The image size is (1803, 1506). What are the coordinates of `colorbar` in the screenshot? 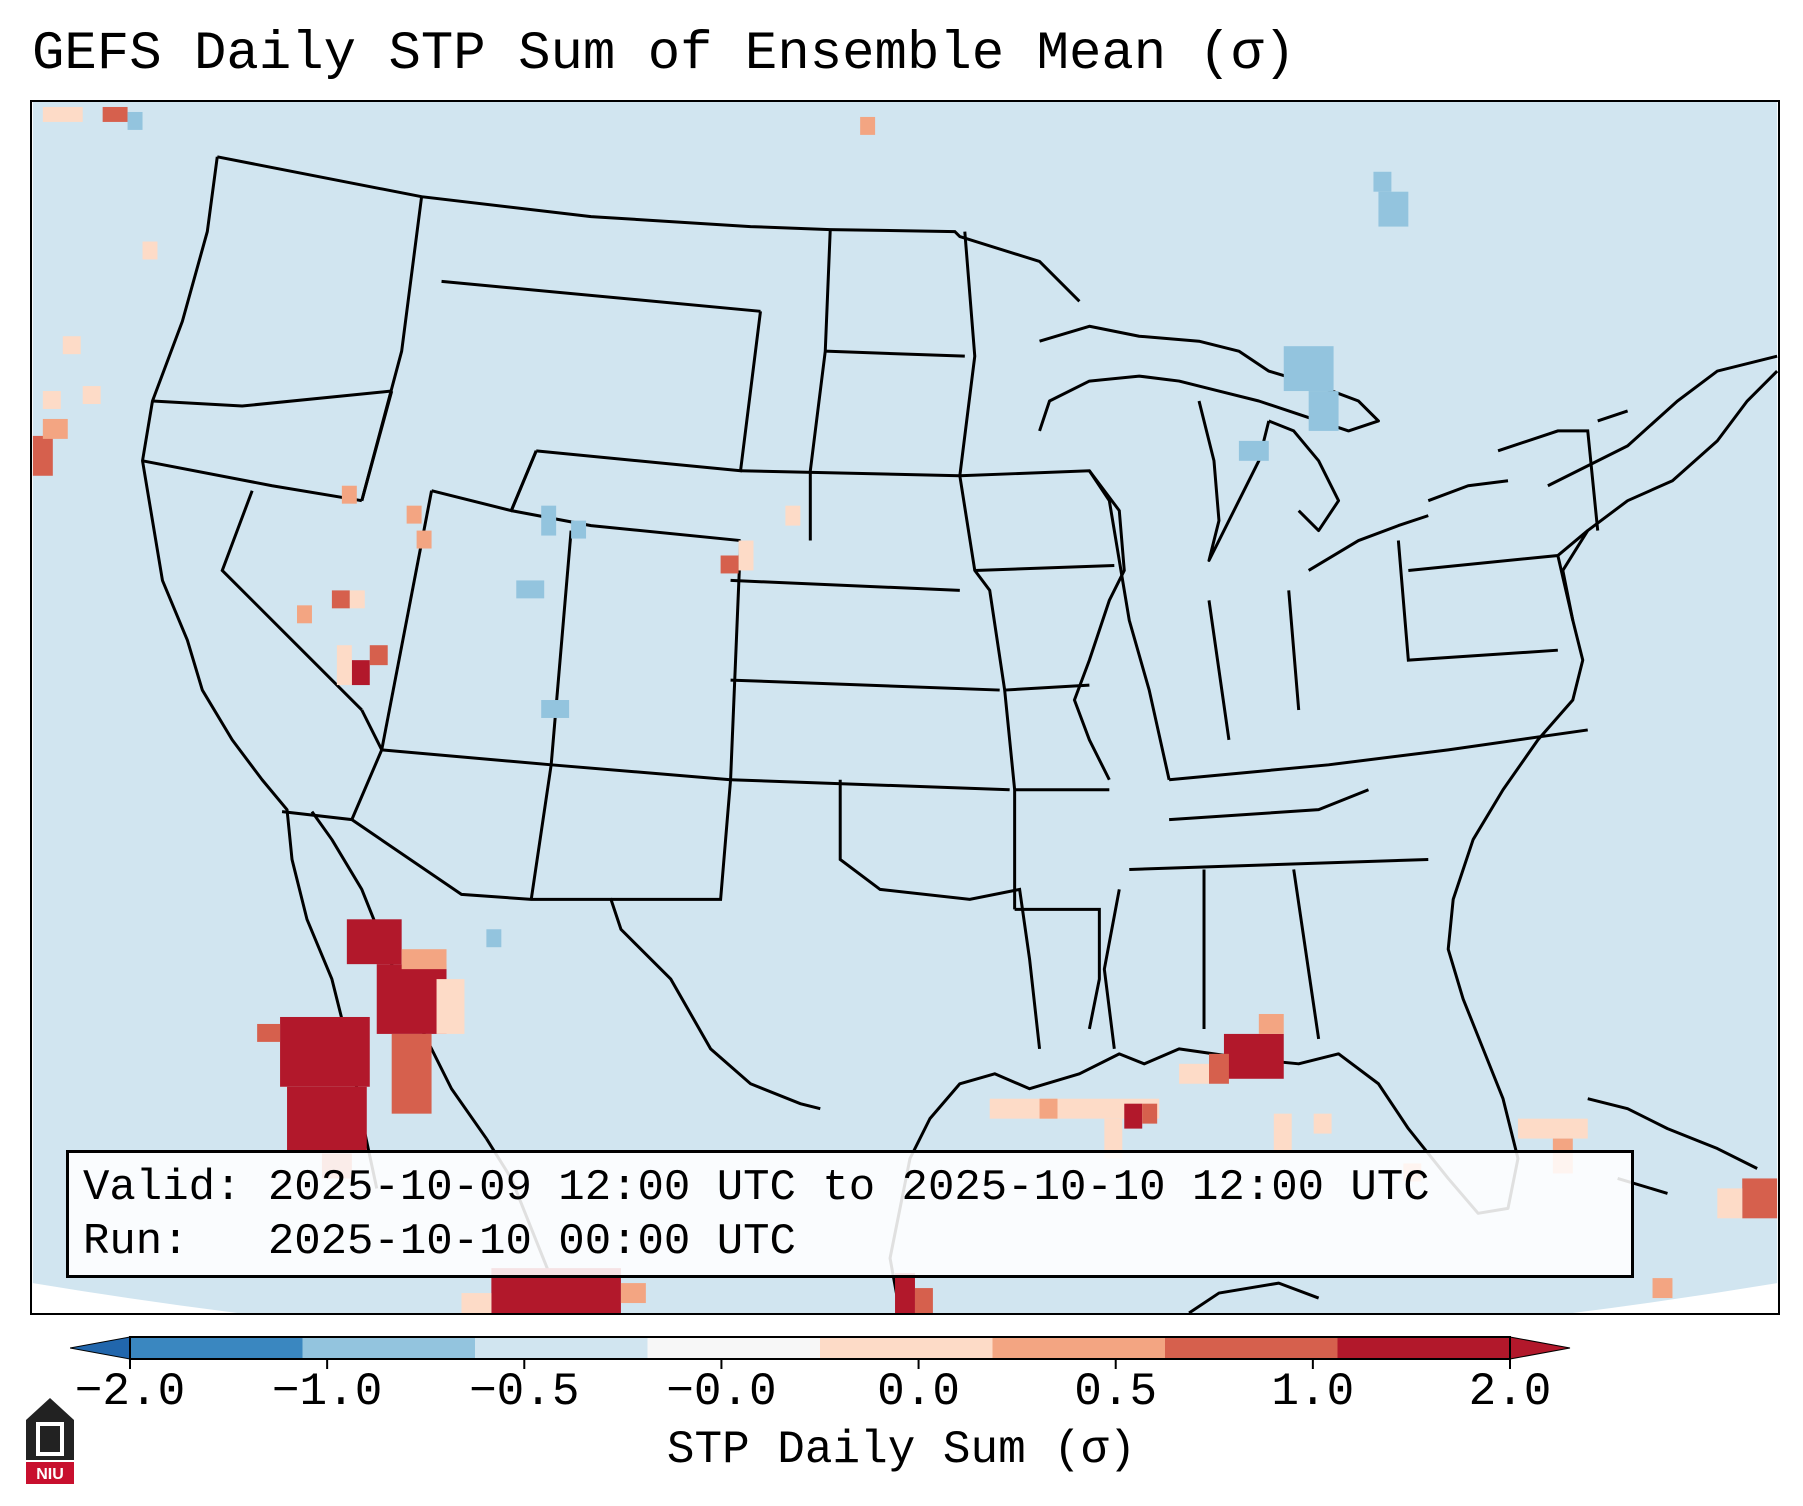 It's located at (820, 1352).